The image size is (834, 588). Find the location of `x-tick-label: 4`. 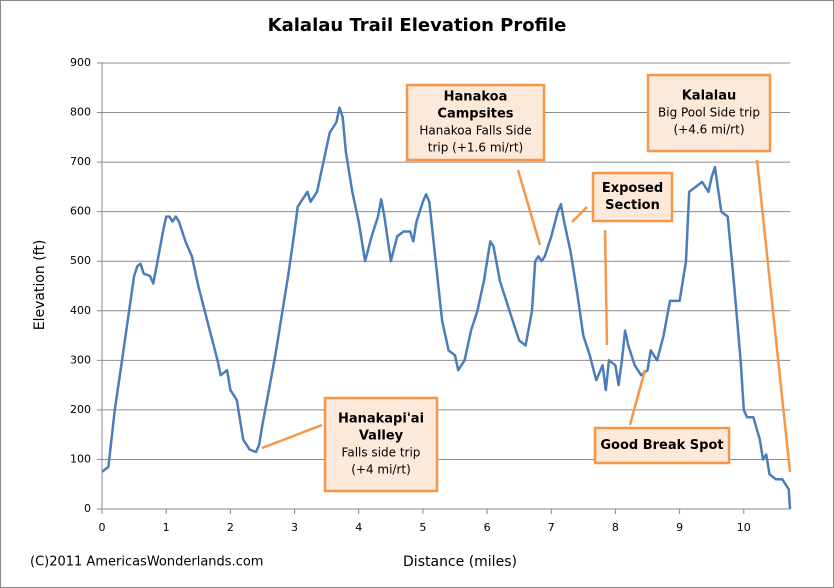

x-tick-label: 4 is located at coordinates (358, 527).